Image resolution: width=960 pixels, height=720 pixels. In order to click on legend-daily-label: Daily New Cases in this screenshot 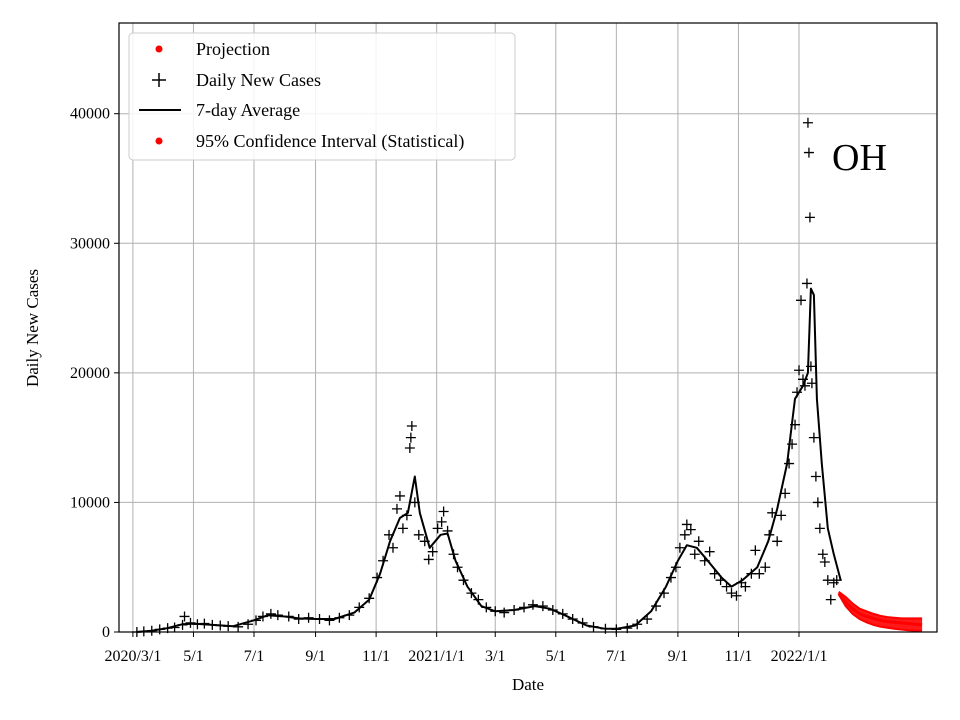, I will do `click(258, 80)`.